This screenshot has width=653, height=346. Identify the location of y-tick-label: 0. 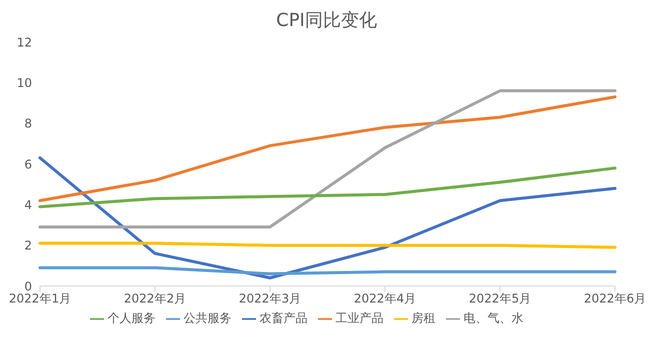
(28, 286).